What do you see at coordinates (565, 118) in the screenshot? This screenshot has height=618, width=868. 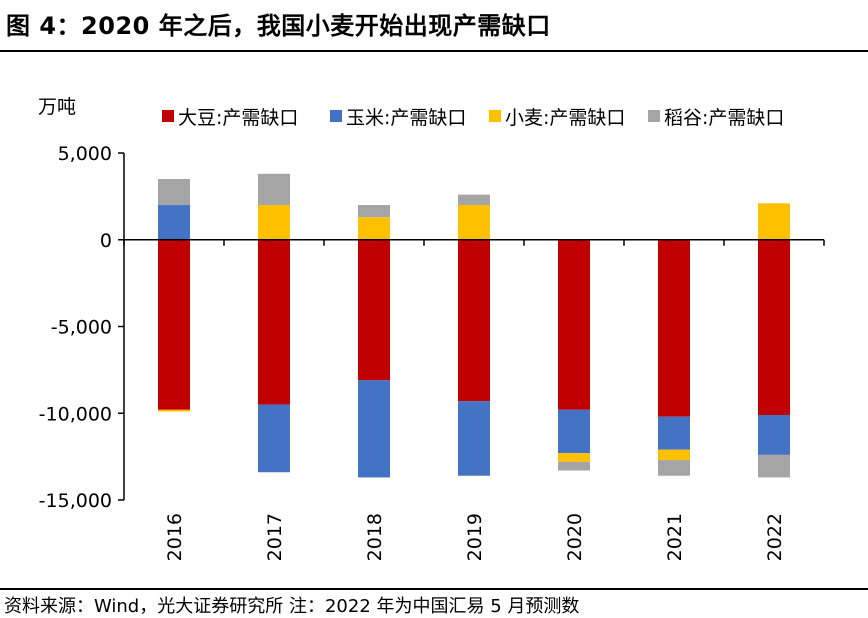 I see `legend-label: 小麦:产需缺口` at bounding box center [565, 118].